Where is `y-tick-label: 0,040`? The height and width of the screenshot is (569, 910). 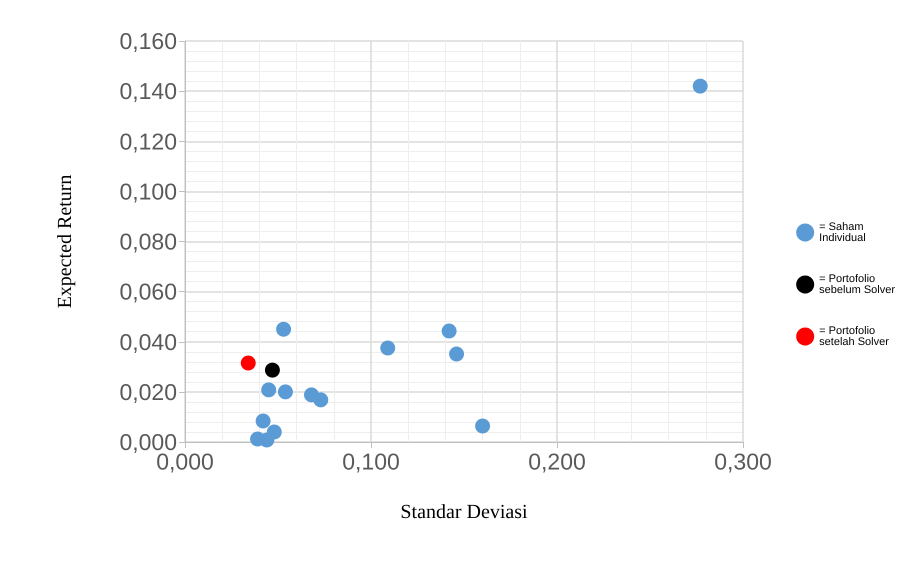 y-tick-label: 0,040 is located at coordinates (148, 341).